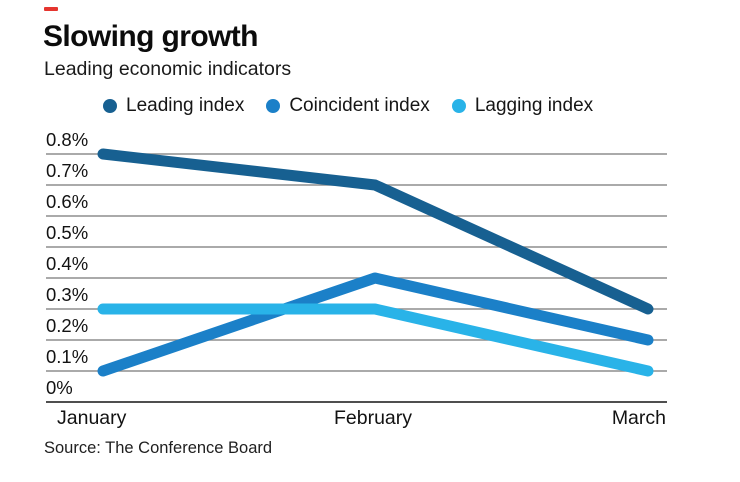 The height and width of the screenshot is (482, 740). What do you see at coordinates (458, 106) in the screenshot?
I see `legend-dot-lagging-index` at bounding box center [458, 106].